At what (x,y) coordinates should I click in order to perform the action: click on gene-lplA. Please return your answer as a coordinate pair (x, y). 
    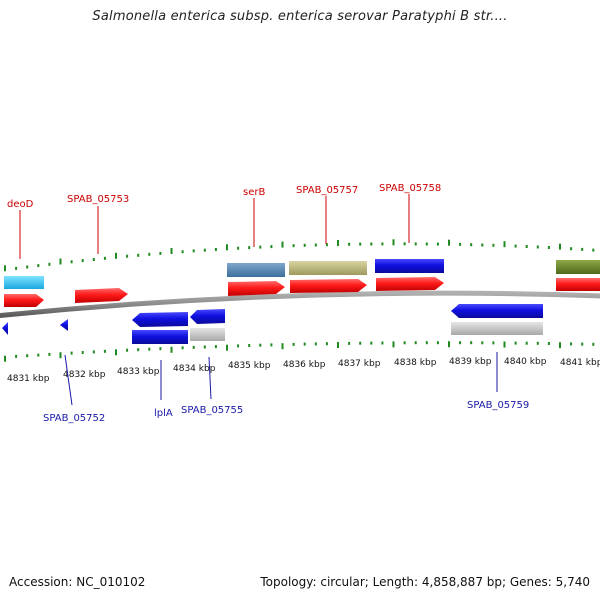
    Looking at the image, I should click on (160, 319).